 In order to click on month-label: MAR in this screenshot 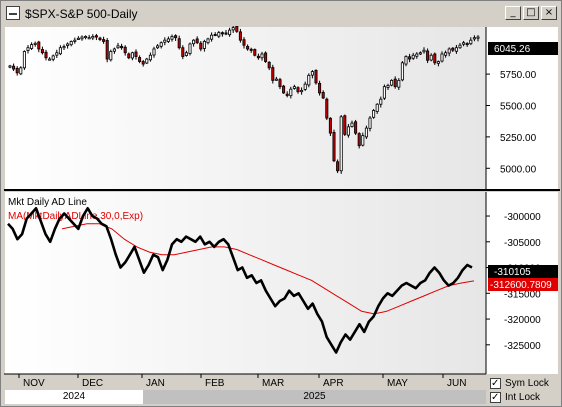, I will do `click(273, 383)`.